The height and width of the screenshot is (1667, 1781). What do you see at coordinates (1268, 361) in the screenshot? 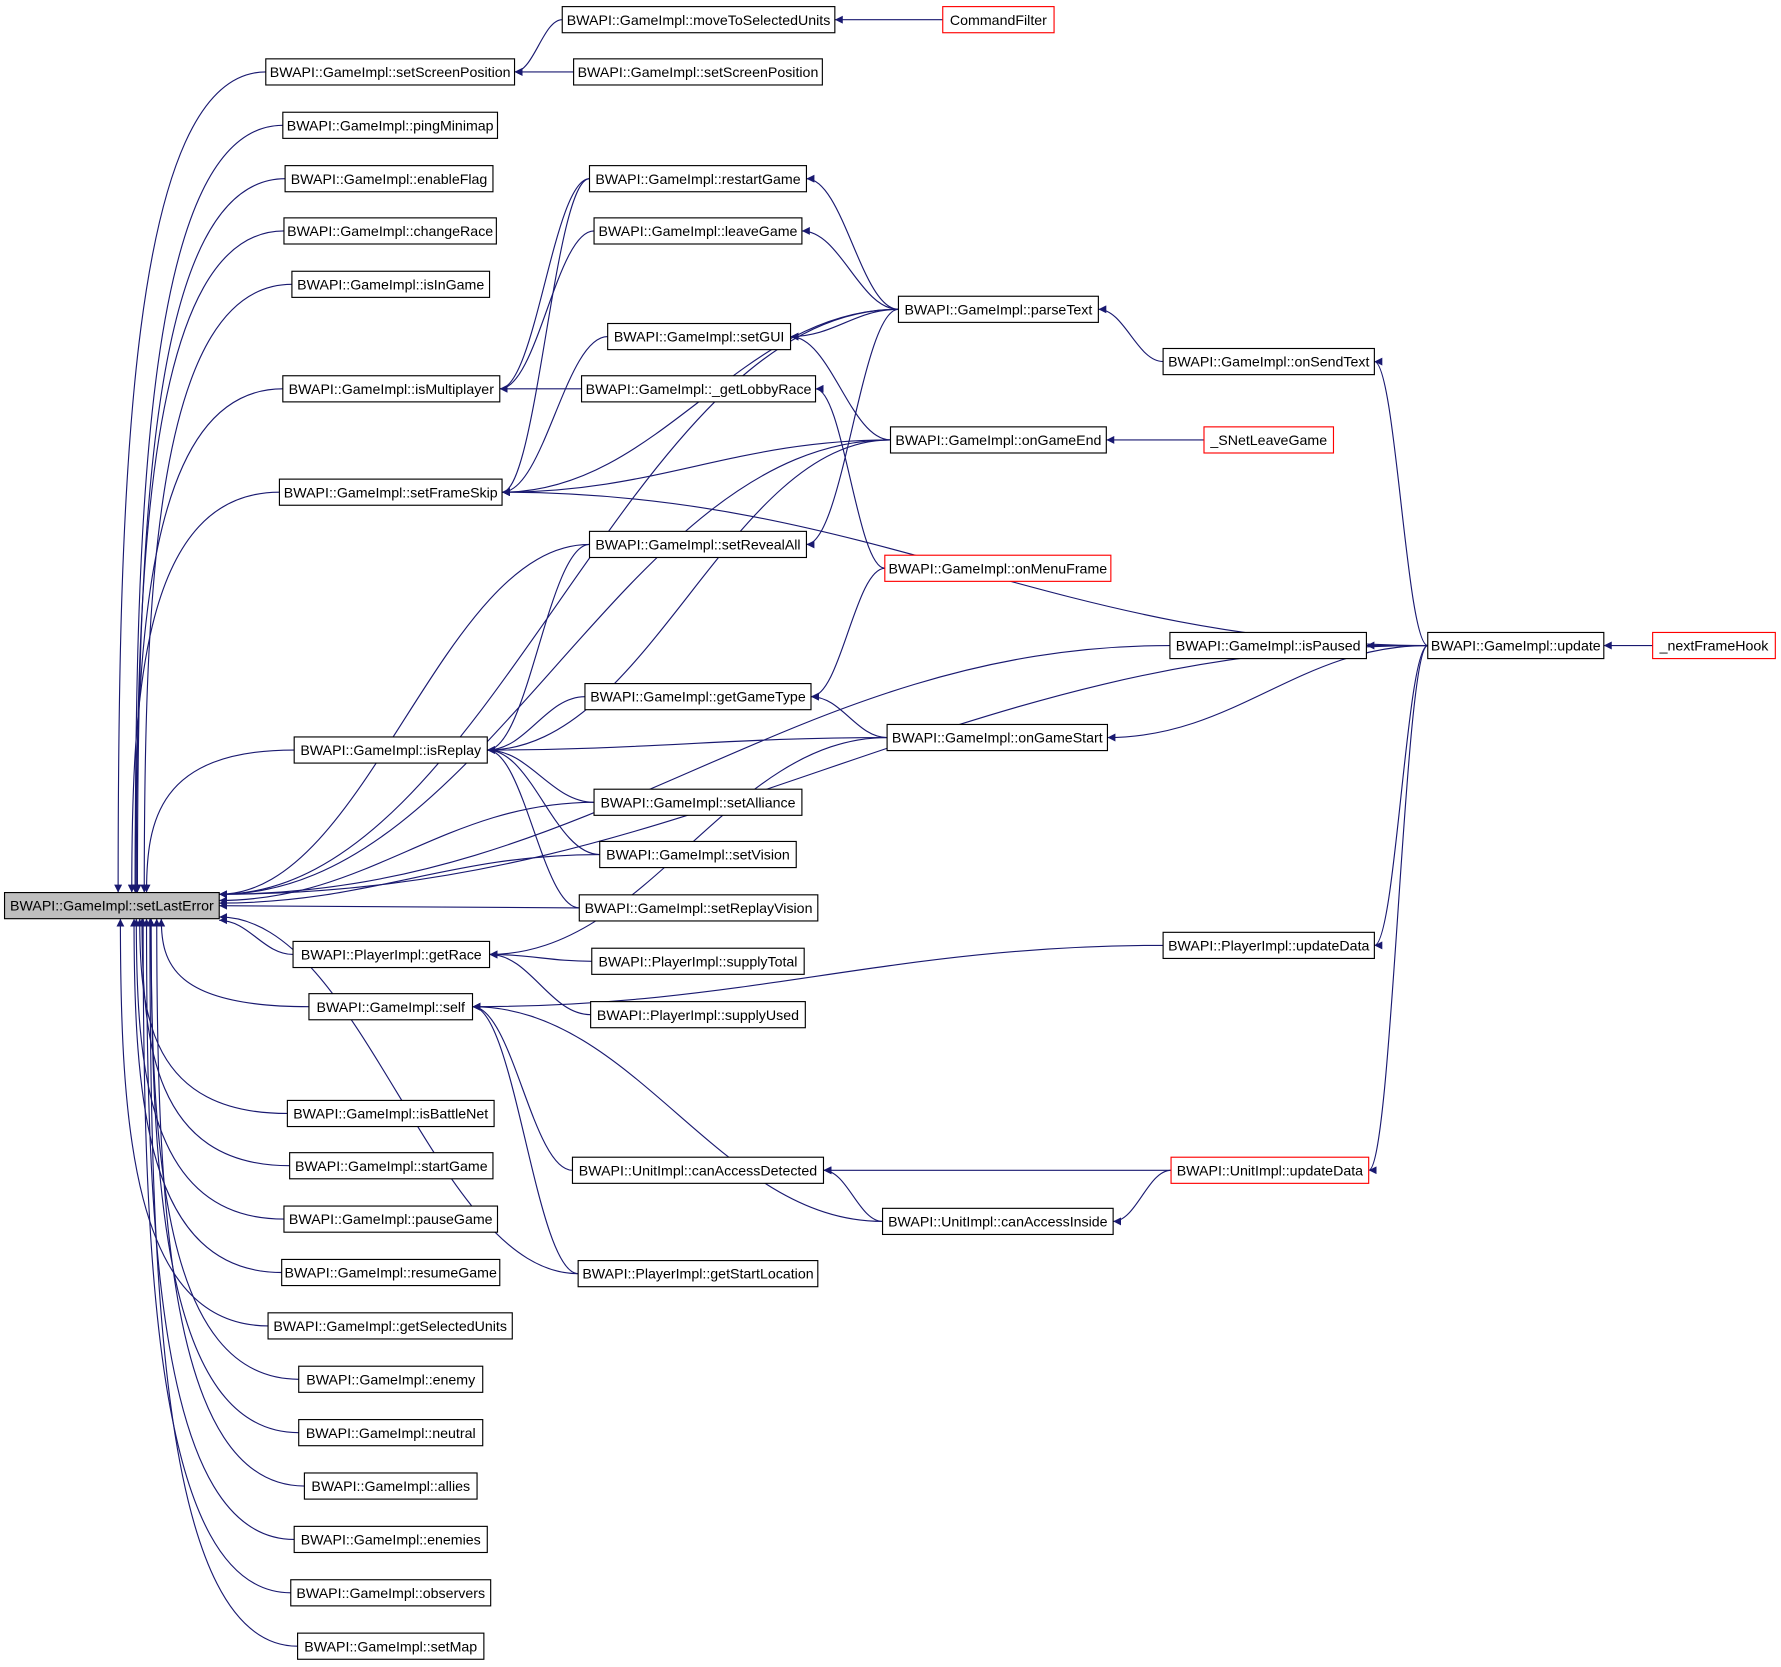
I see `node-bwapi-gameimpl-onsendtext: BWAPI::GameImpl::onSendText` at bounding box center [1268, 361].